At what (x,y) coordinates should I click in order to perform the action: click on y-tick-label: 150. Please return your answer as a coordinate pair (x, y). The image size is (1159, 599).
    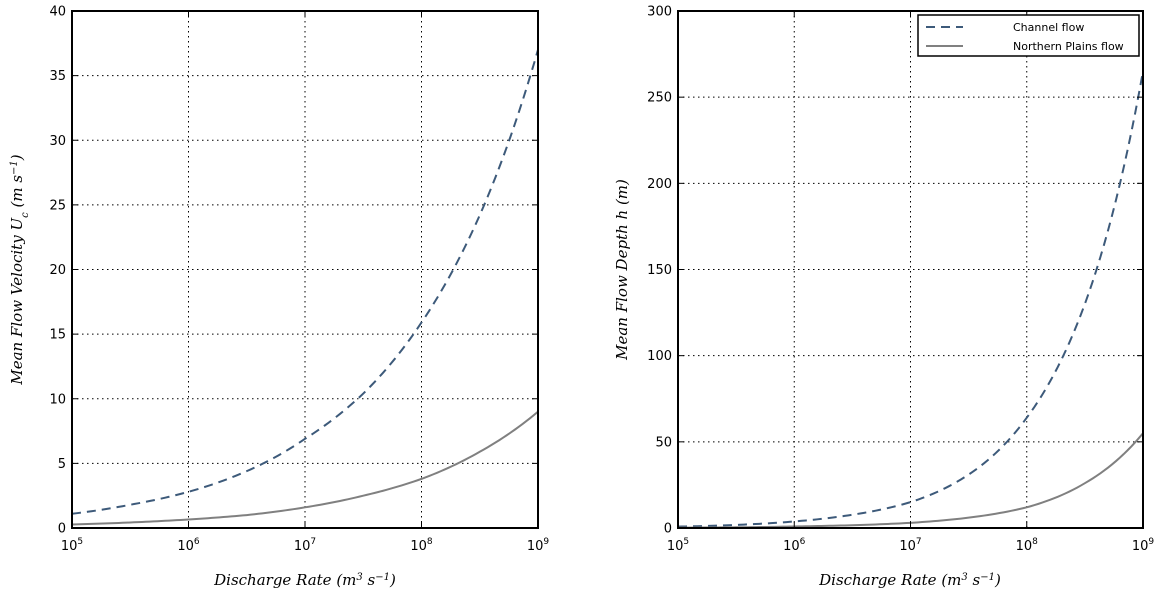
    Looking at the image, I should click on (659, 270).